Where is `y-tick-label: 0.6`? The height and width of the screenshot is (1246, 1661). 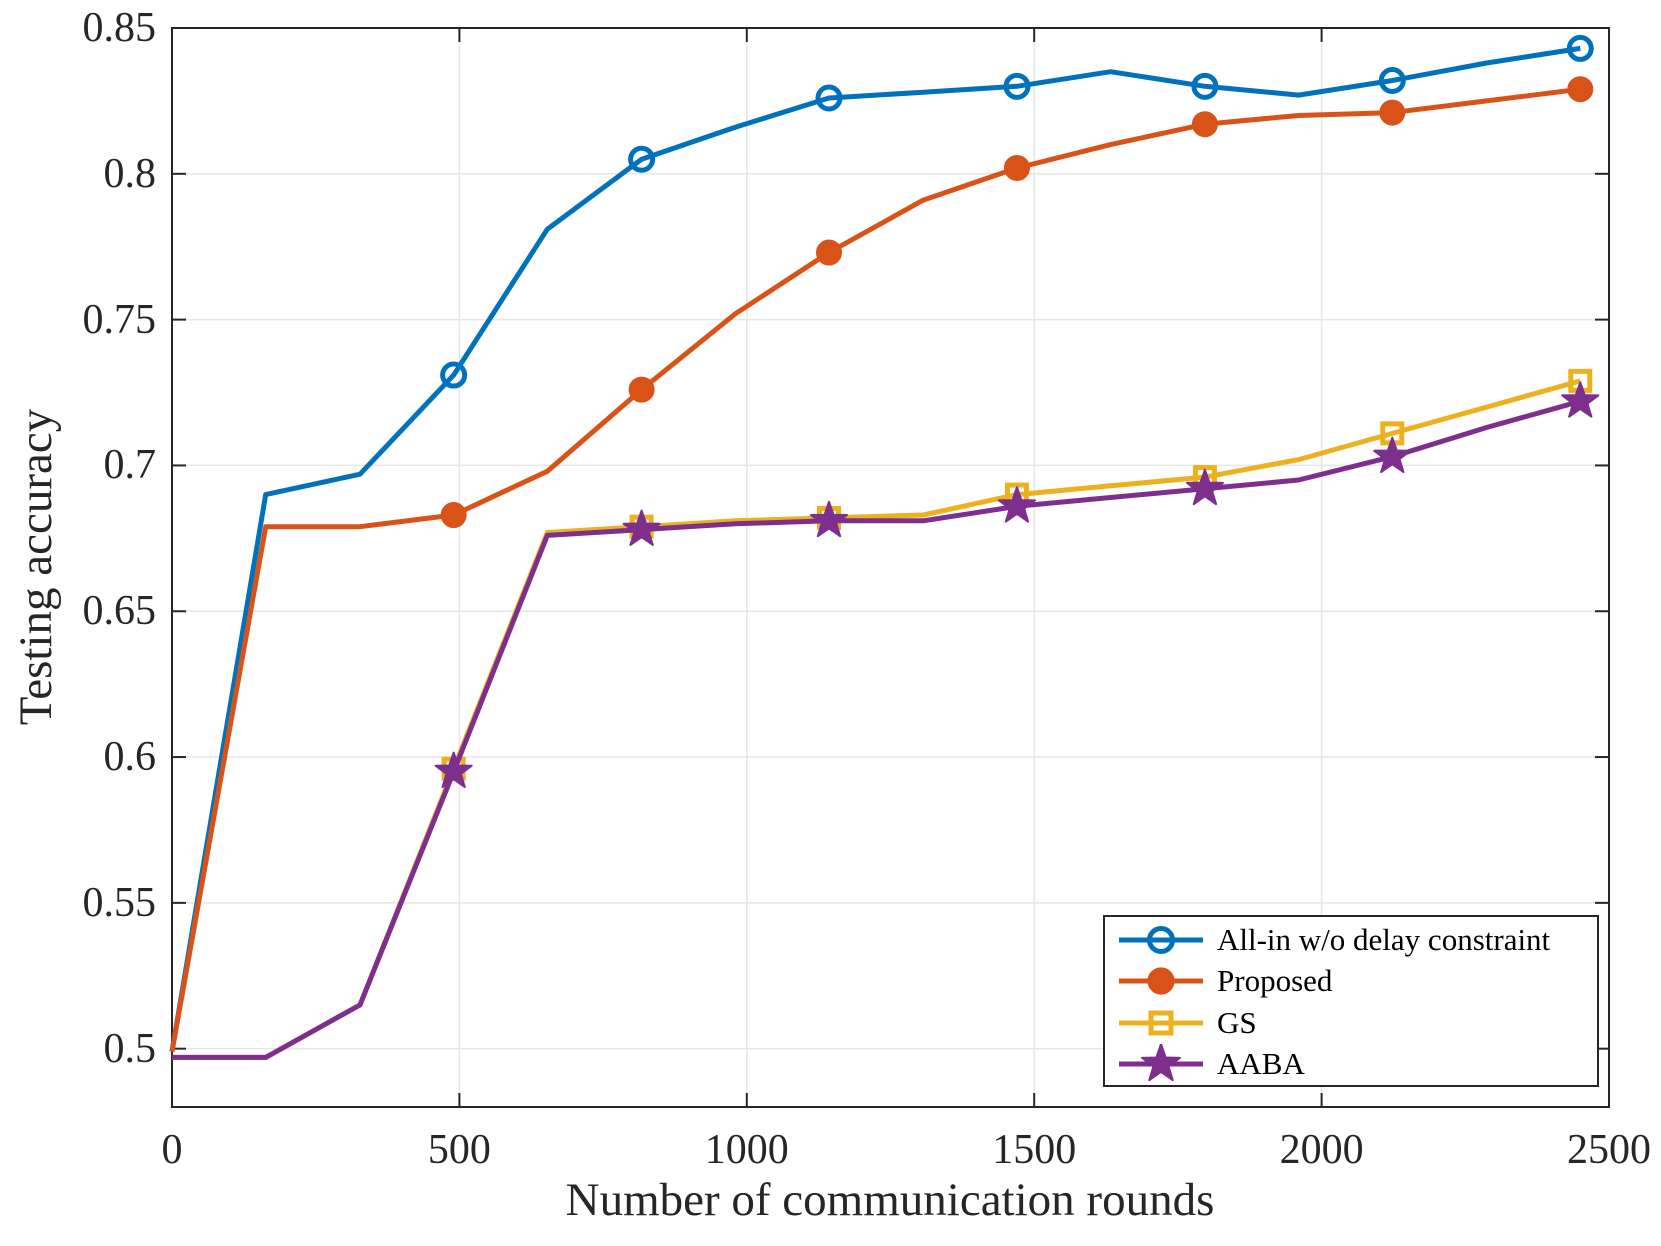
y-tick-label: 0.6 is located at coordinates (130, 757).